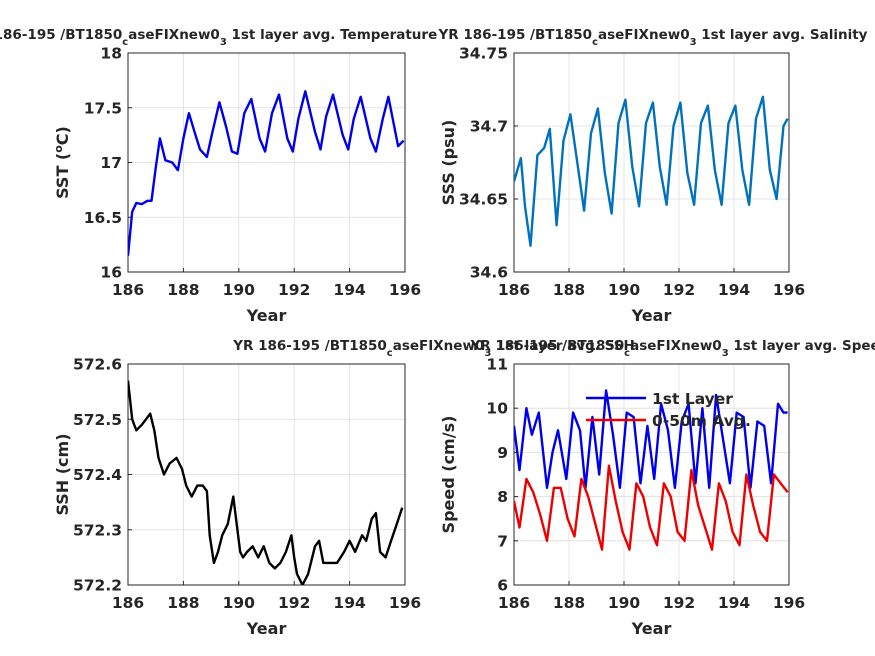  What do you see at coordinates (62, 162) in the screenshot?
I see `y-axis-label: SST (oC)` at bounding box center [62, 162].